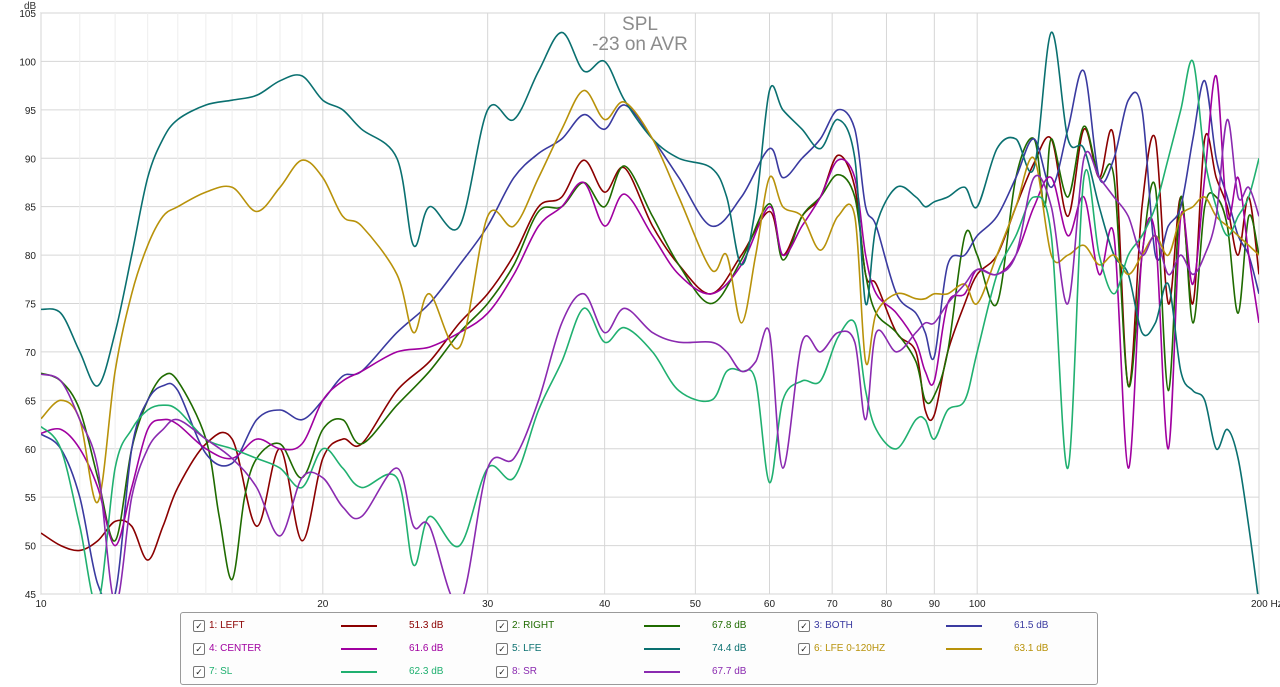 The image size is (1280, 687). I want to click on x-tick-label: 200 Hz, so click(1265, 604).